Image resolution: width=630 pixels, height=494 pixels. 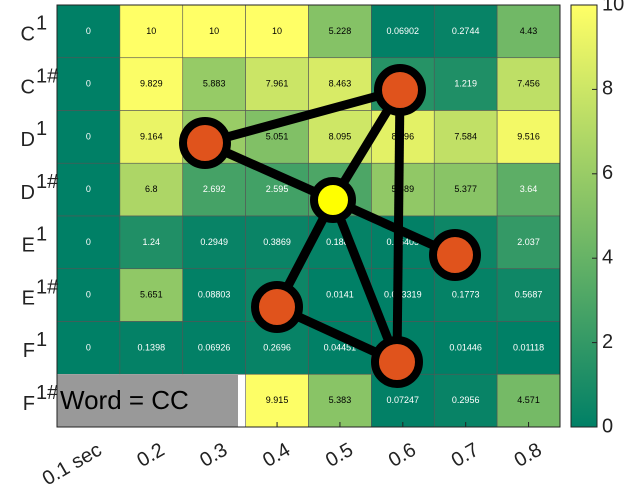 I want to click on cell-label: 4.571, so click(x=528, y=400).